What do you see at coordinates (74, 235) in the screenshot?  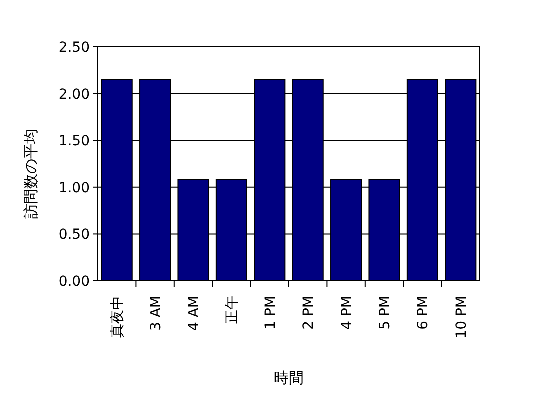 I see `y-tick-label: 0.50` at bounding box center [74, 235].